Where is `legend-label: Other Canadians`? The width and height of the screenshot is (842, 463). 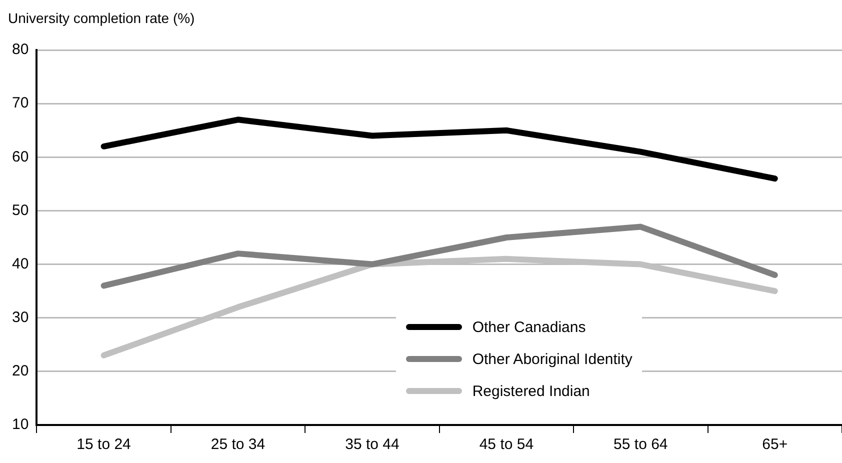 legend-label: Other Canadians is located at coordinates (529, 327).